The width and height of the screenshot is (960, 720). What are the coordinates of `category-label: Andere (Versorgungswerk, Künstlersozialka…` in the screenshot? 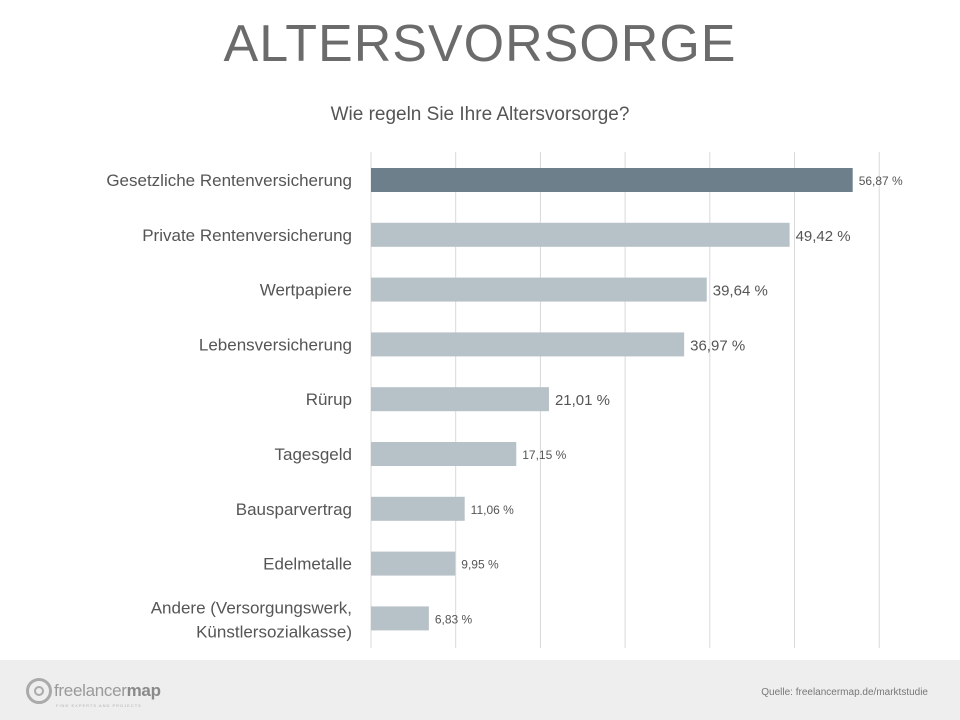 It's located at (251, 619).